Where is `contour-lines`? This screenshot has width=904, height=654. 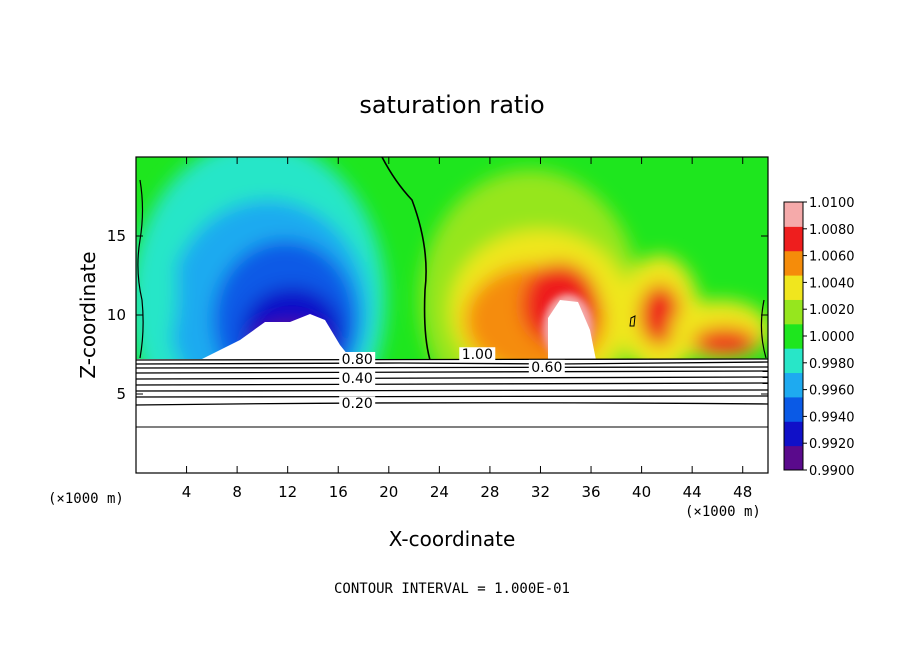 contour-lines is located at coordinates (452, 393).